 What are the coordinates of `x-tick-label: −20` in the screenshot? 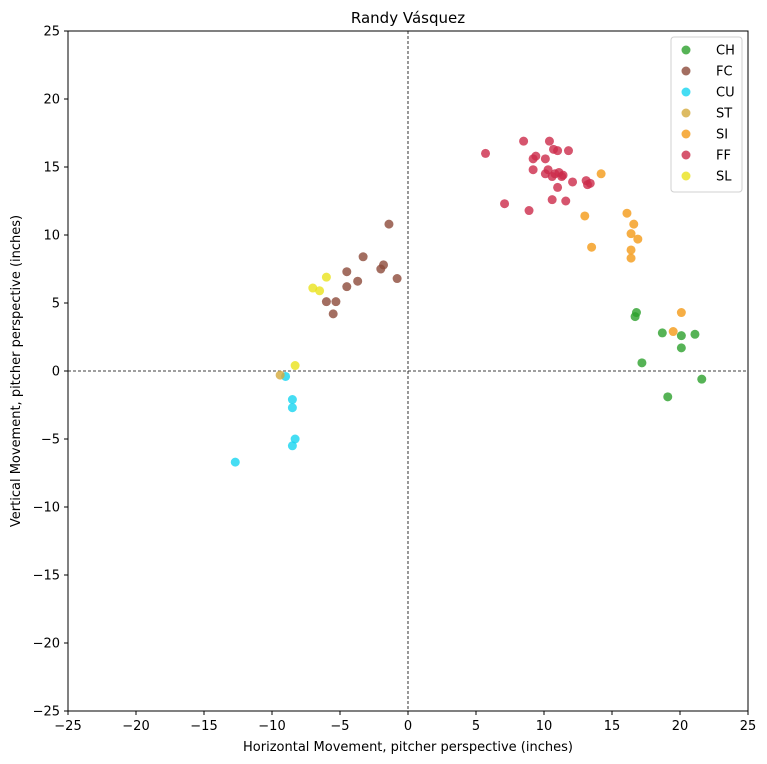 It's located at (135, 726).